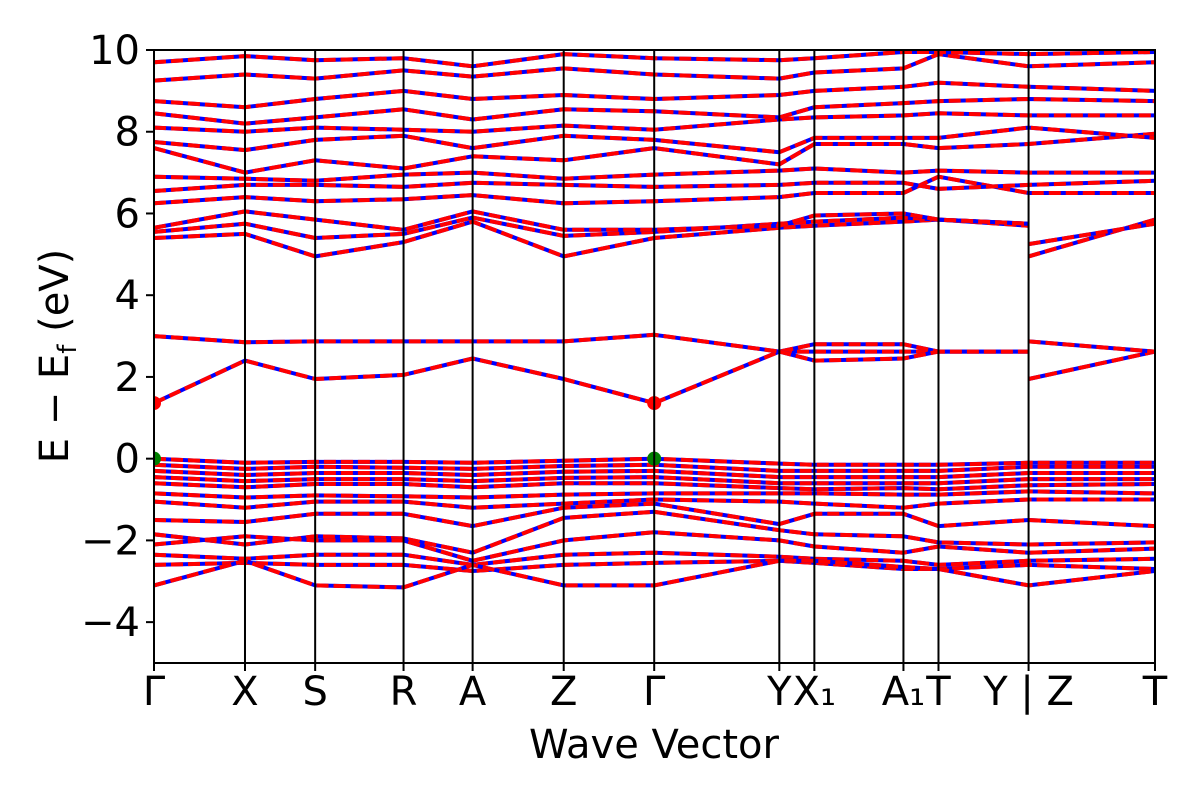  I want to click on y-tick-label-7: 10, so click(114, 51).